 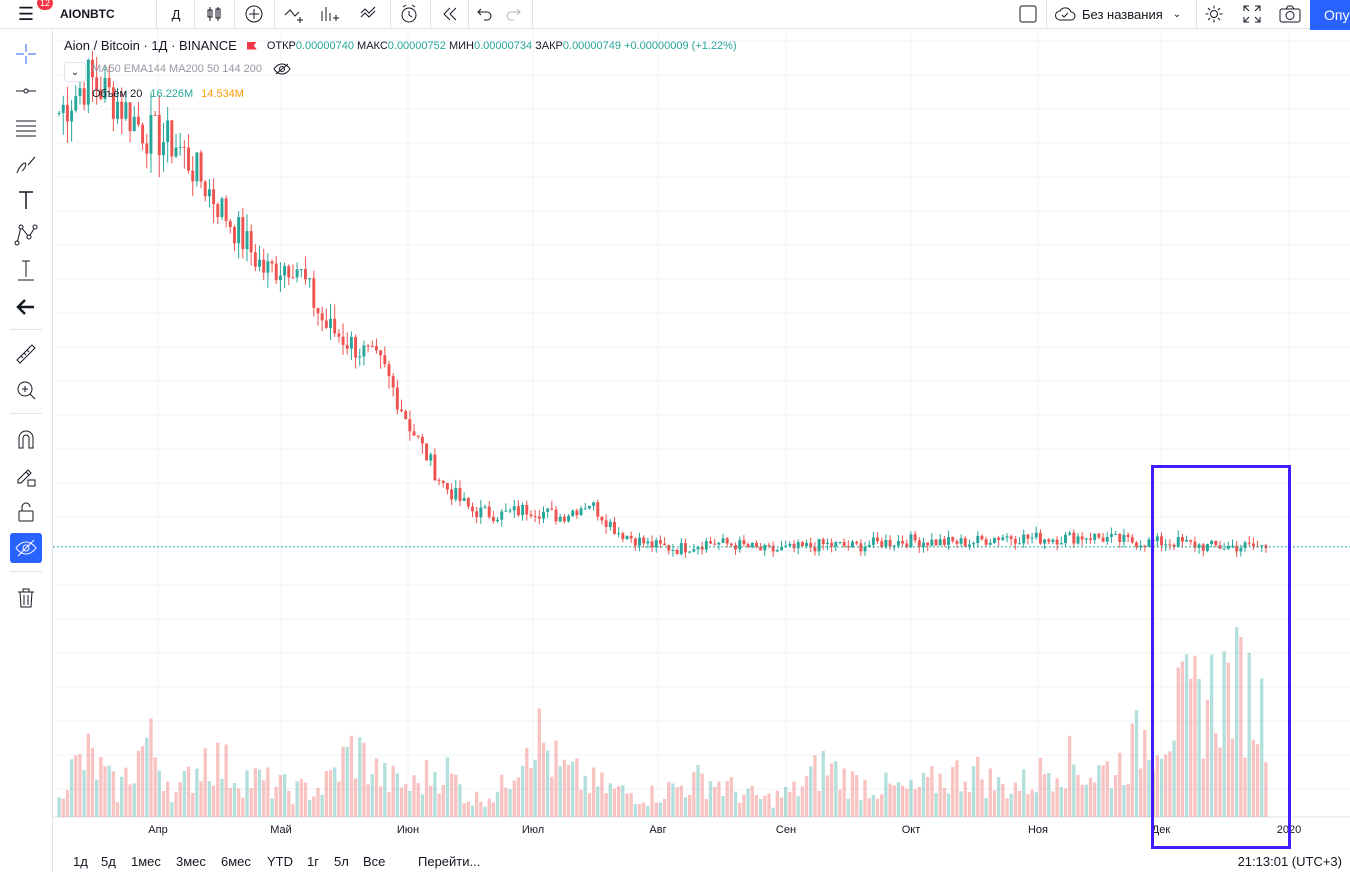 What do you see at coordinates (282, 69) in the screenshot?
I see `eye-hidden-icon` at bounding box center [282, 69].